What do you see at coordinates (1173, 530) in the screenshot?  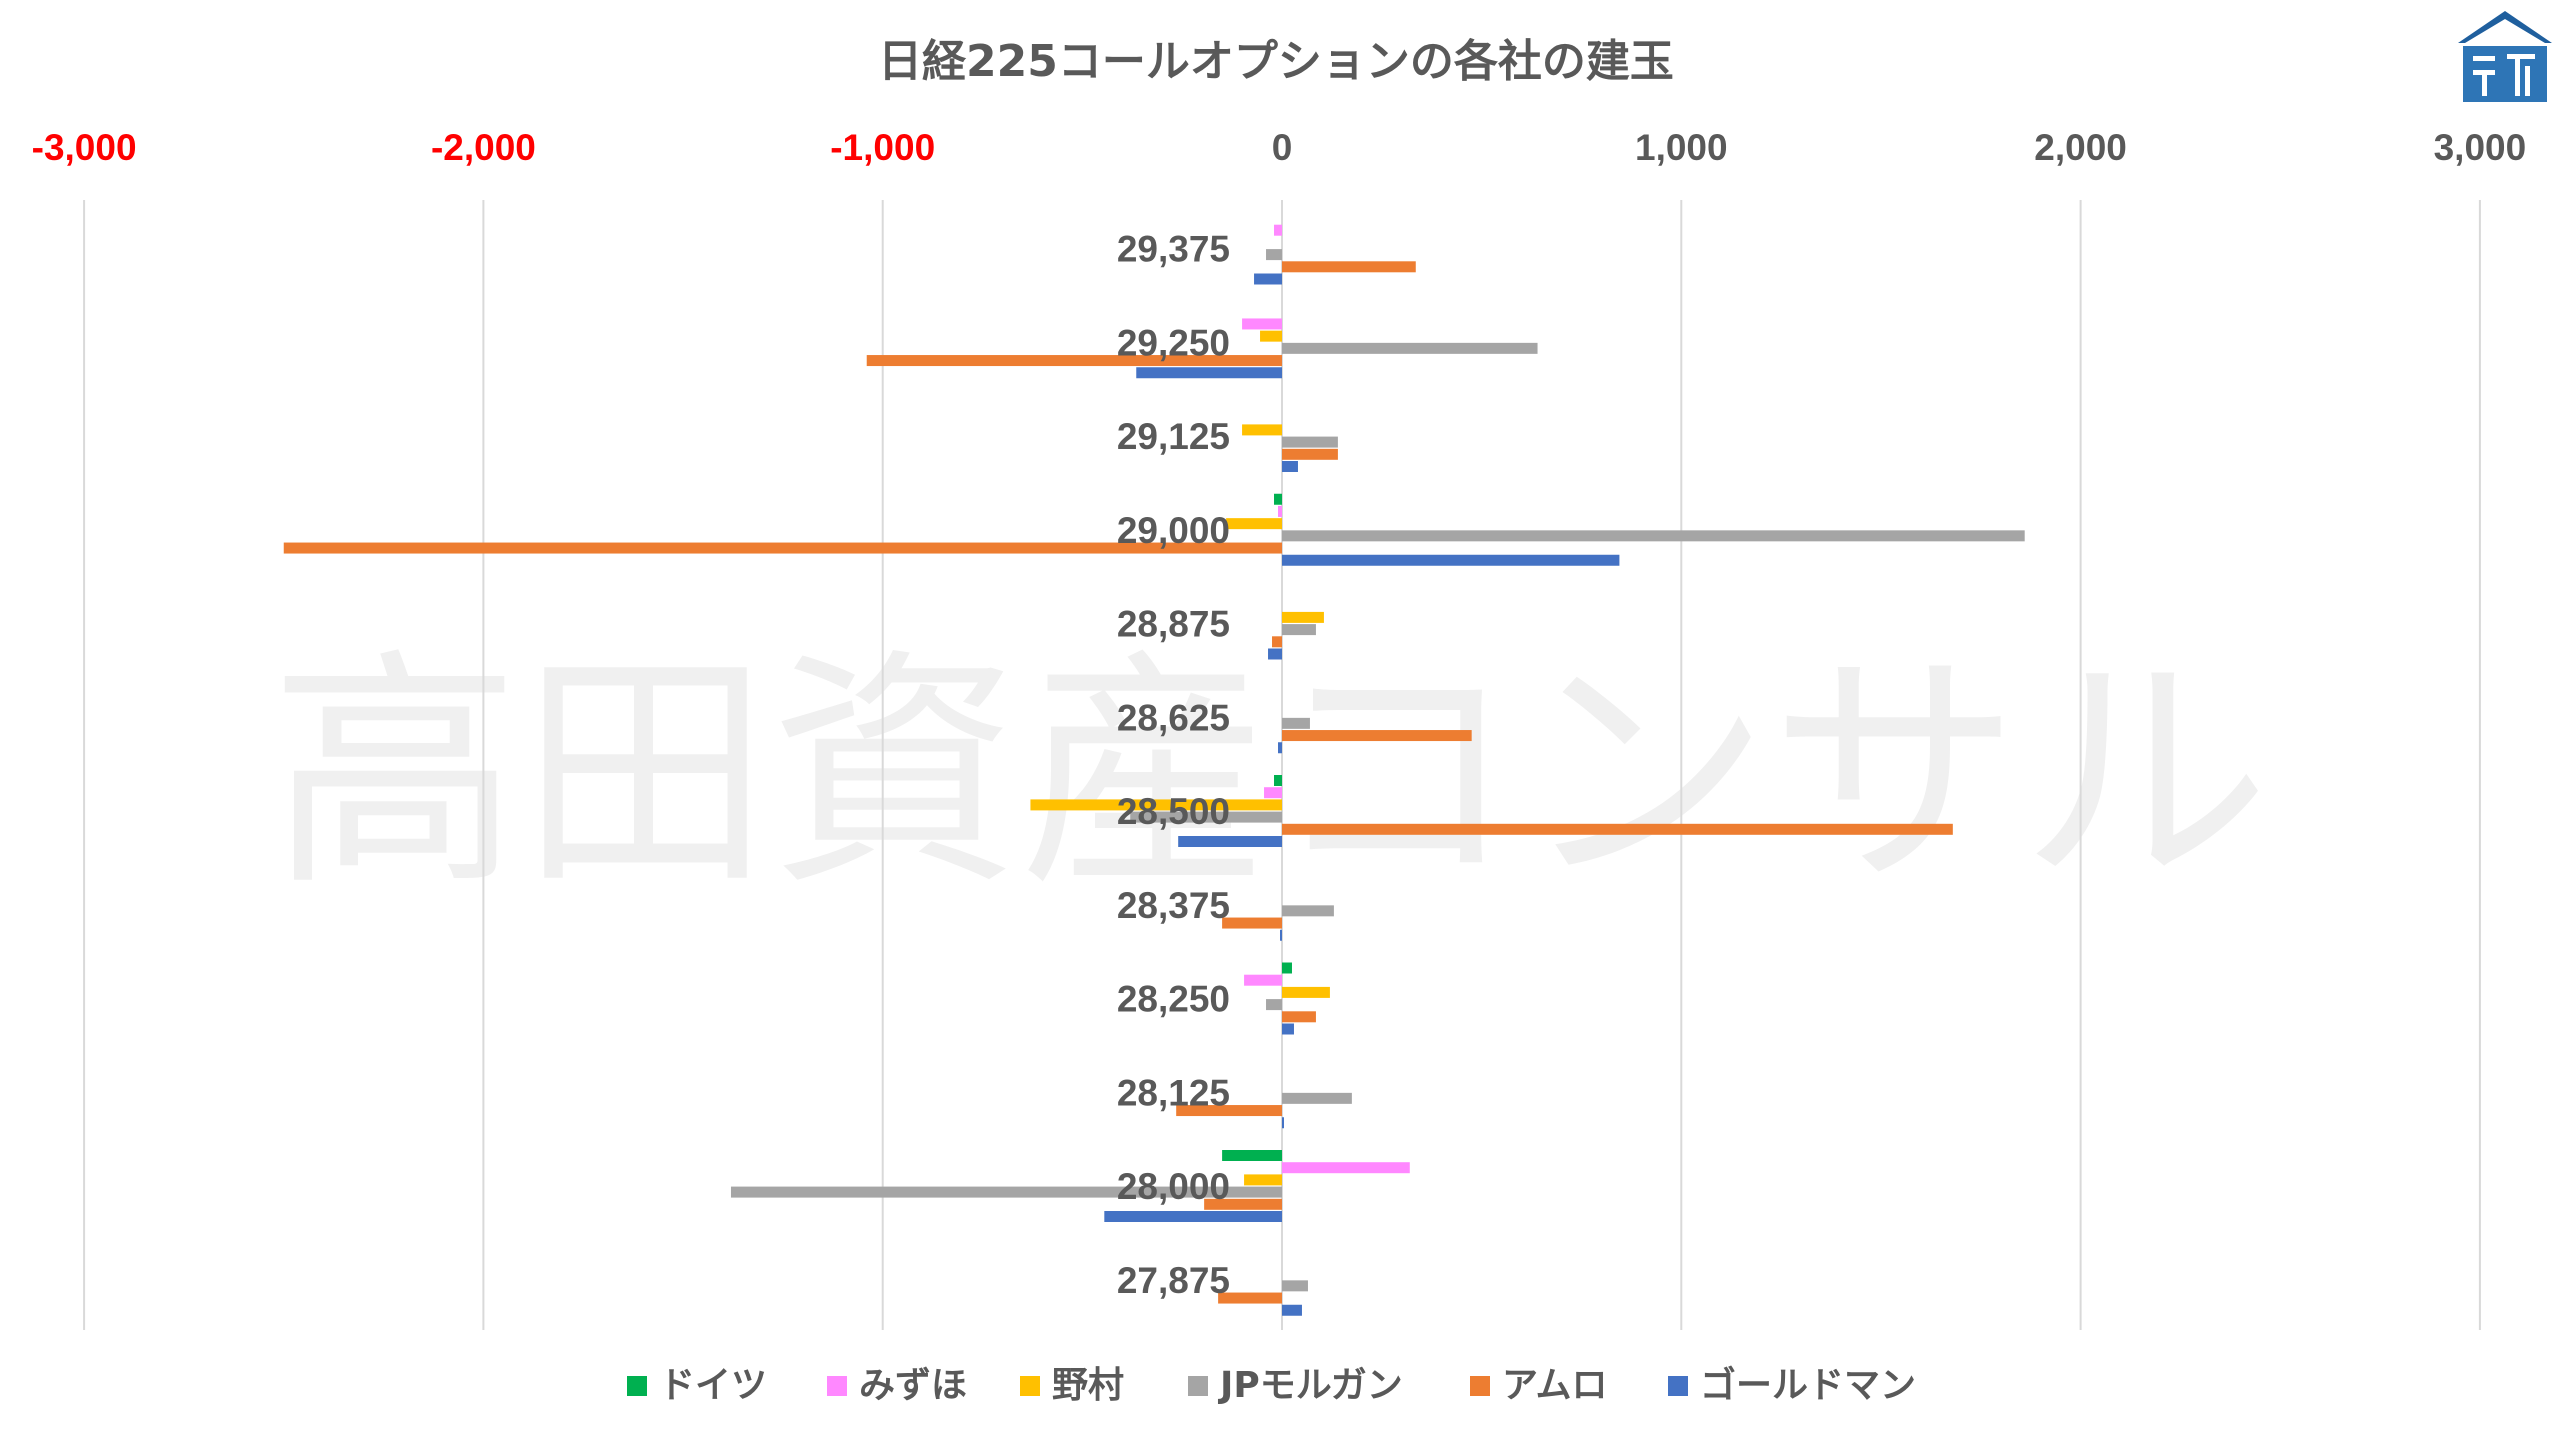 I see `category-label: 29,000` at bounding box center [1173, 530].